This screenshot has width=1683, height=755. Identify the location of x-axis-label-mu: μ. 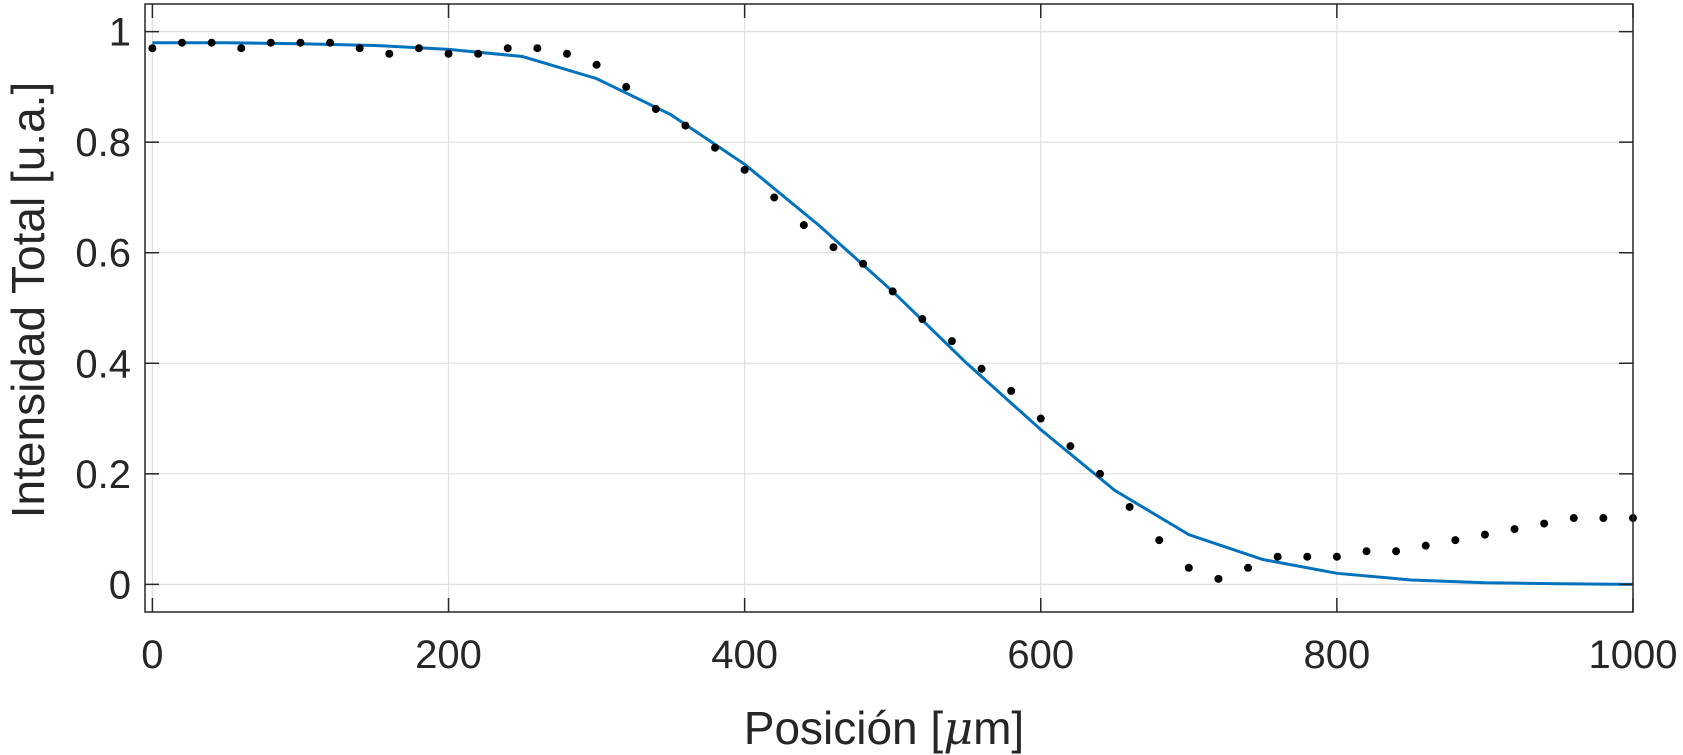
(958, 728).